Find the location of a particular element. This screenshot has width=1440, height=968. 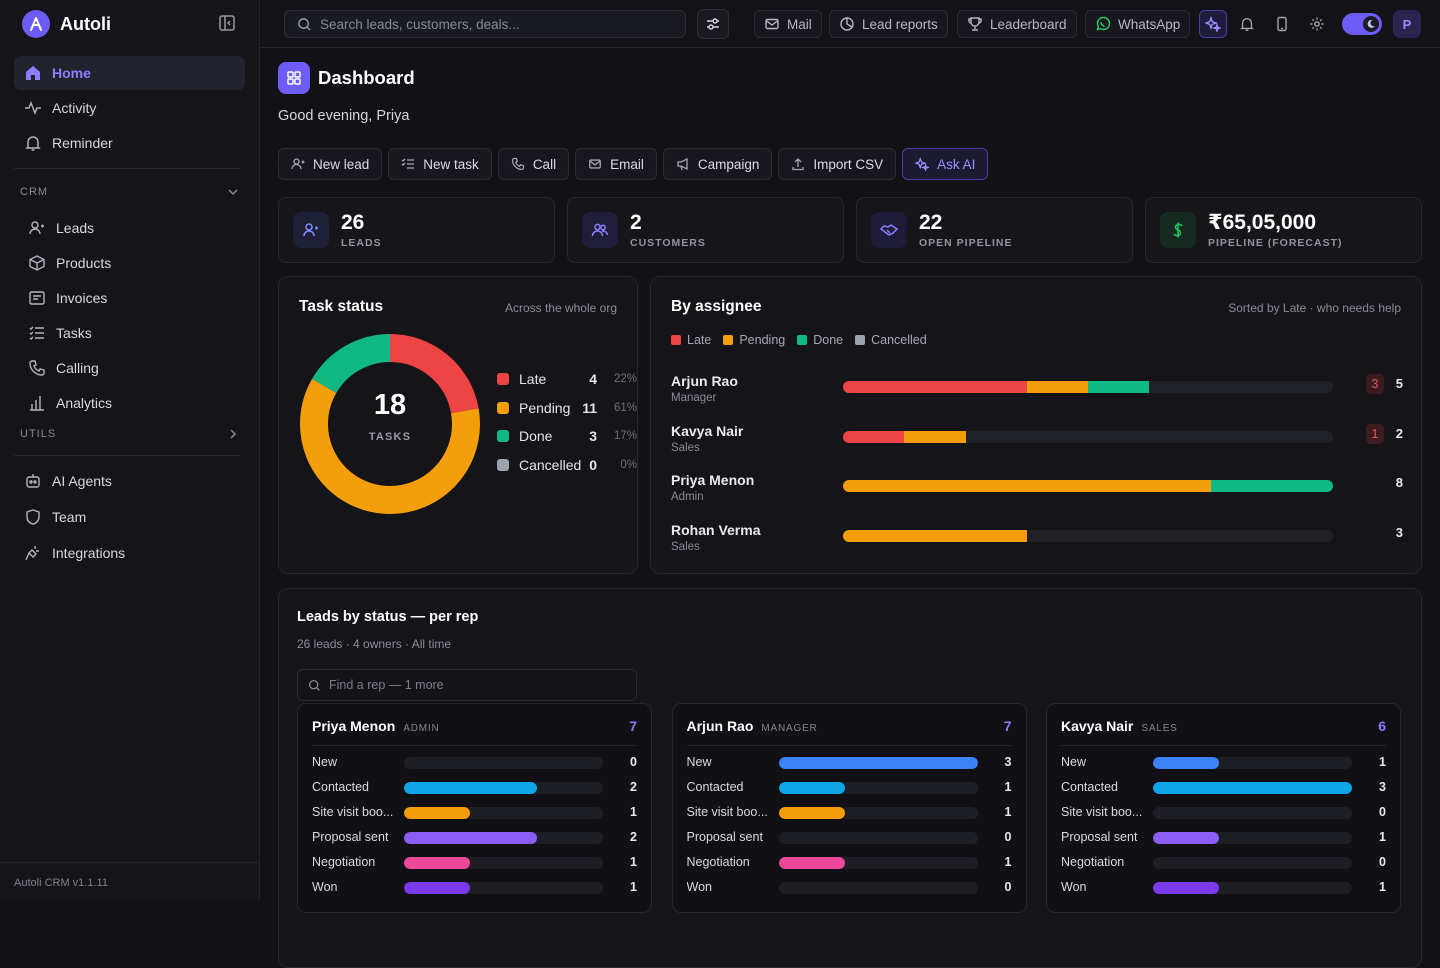

sidebar-item-calling: Calling is located at coordinates (129, 368).